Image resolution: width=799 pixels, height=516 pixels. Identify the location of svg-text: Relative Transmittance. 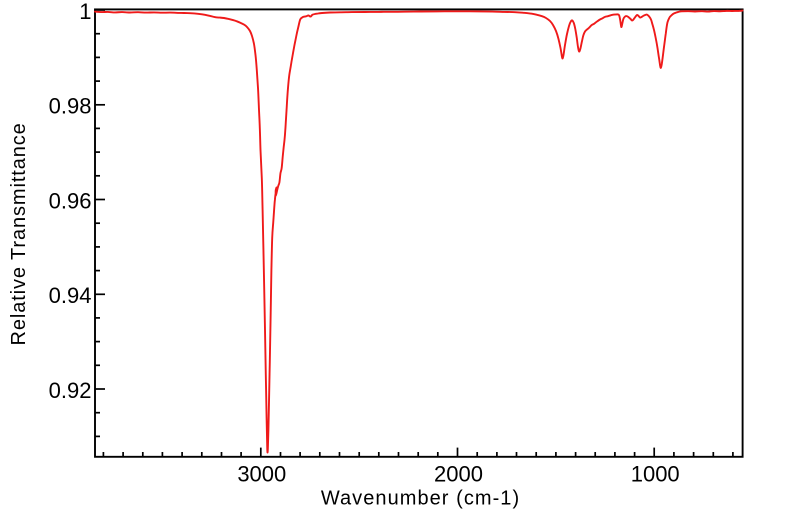
(19, 233).